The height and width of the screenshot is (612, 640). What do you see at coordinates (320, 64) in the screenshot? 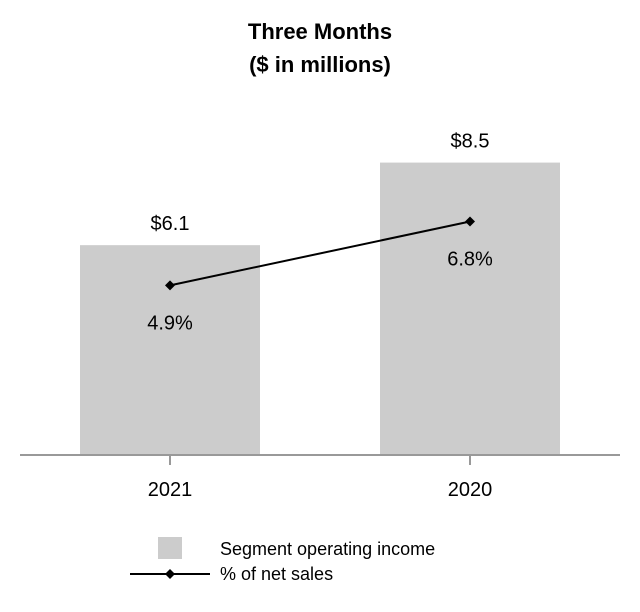
I see `chart-subtitle: ($ in millions)` at bounding box center [320, 64].